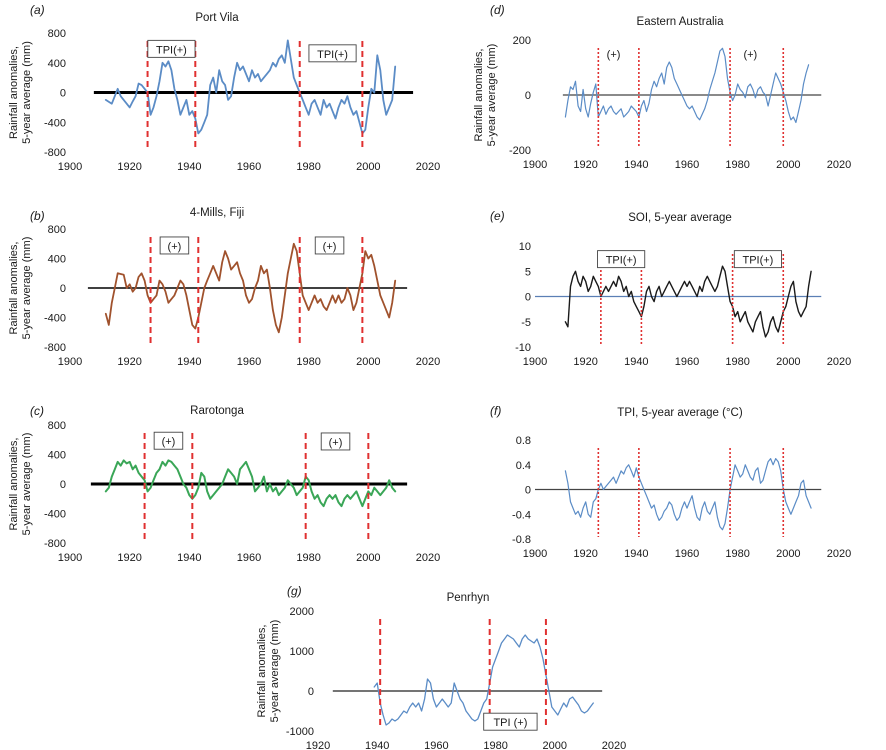  Describe the element at coordinates (521, 540) in the screenshot. I see `y-tick-label: -0.8` at that location.